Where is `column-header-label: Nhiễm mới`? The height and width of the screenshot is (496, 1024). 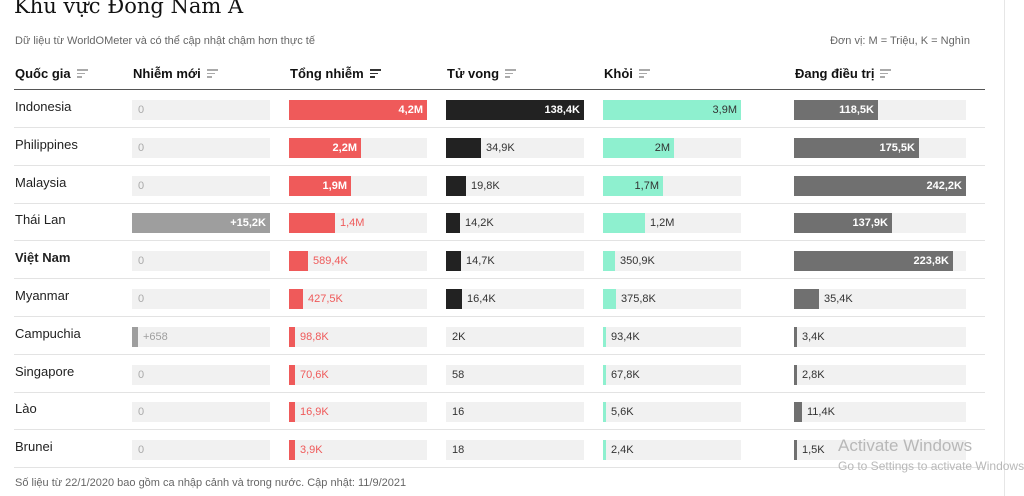 column-header-label: Nhiễm mới is located at coordinates (167, 73).